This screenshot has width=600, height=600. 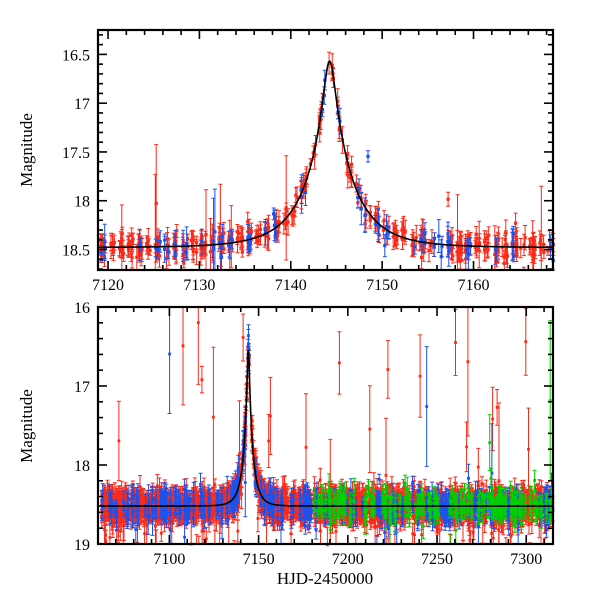 I want to click on bottom-panel-x-tick-labels: 7100 7150 7200 7250 7300, so click(x=347, y=559).